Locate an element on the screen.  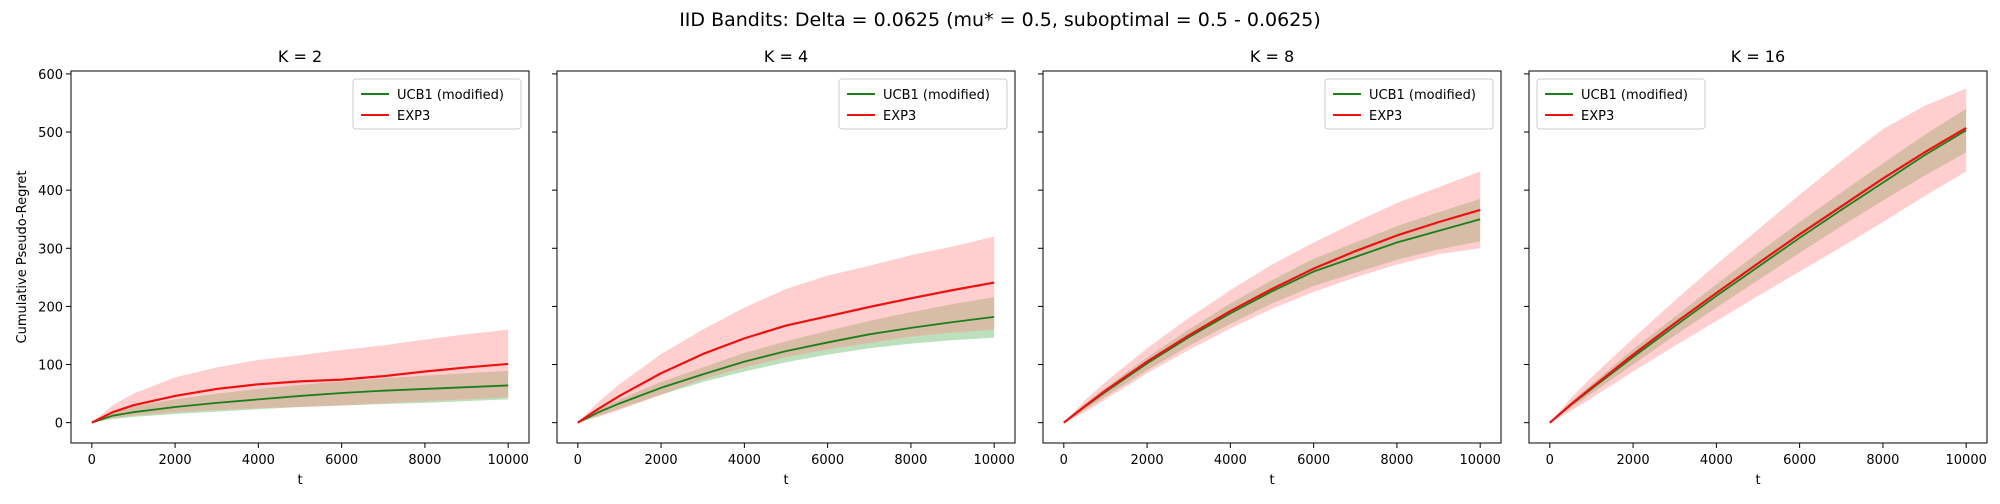
chart-title: K = 4 is located at coordinates (786, 56).